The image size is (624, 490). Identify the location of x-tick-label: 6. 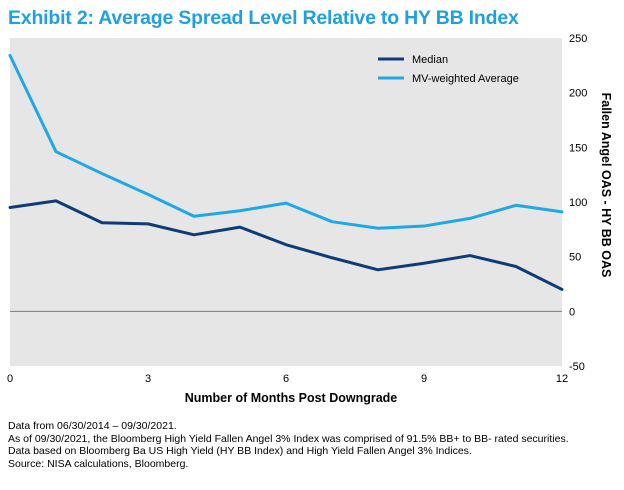
(286, 379).